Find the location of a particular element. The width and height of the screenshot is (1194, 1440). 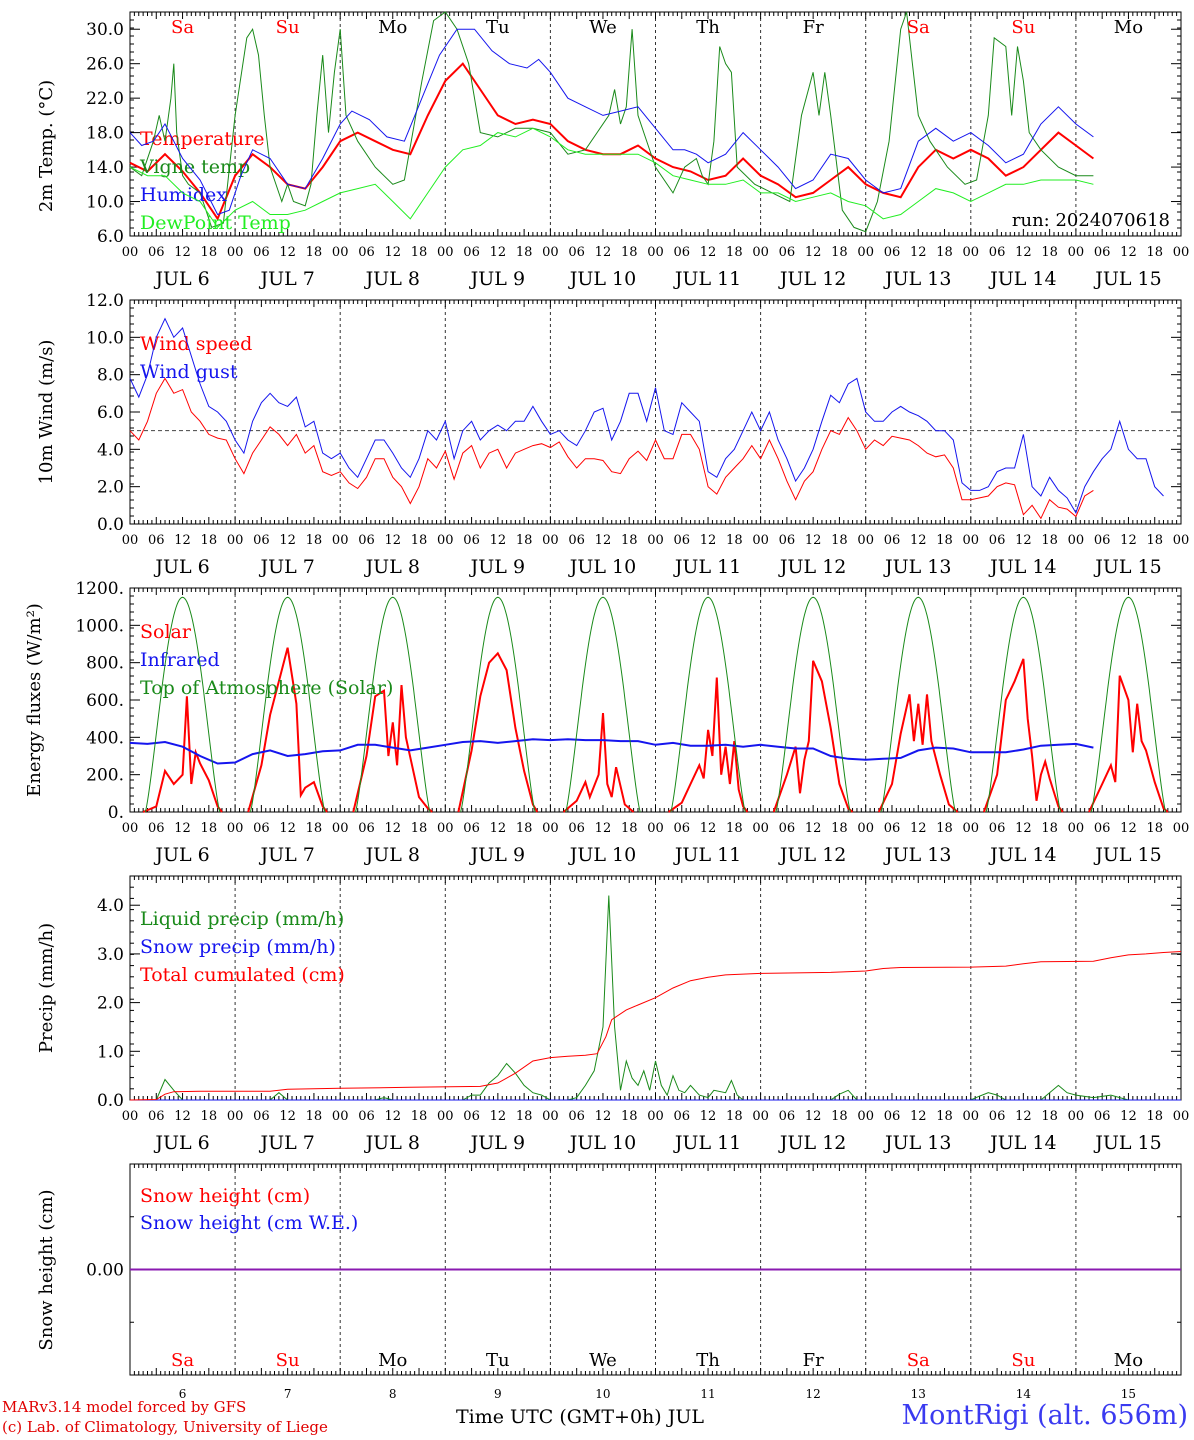

y-tick-label: 22.0 is located at coordinates (105, 99).